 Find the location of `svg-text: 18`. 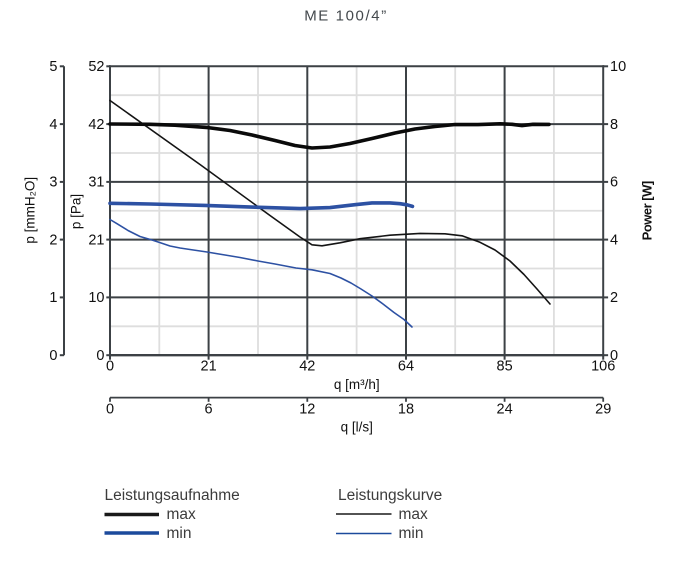

svg-text: 18 is located at coordinates (406, 409).